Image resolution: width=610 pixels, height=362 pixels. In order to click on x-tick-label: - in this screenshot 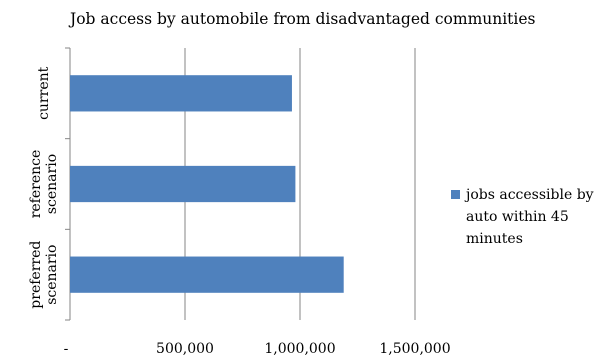, I will do `click(66, 349)`.